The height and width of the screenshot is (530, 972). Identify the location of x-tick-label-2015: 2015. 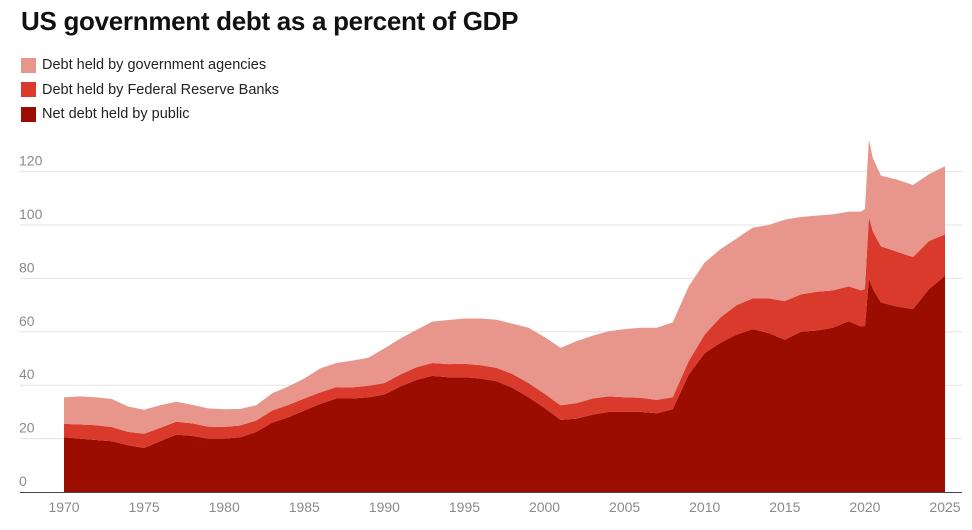
(784, 507).